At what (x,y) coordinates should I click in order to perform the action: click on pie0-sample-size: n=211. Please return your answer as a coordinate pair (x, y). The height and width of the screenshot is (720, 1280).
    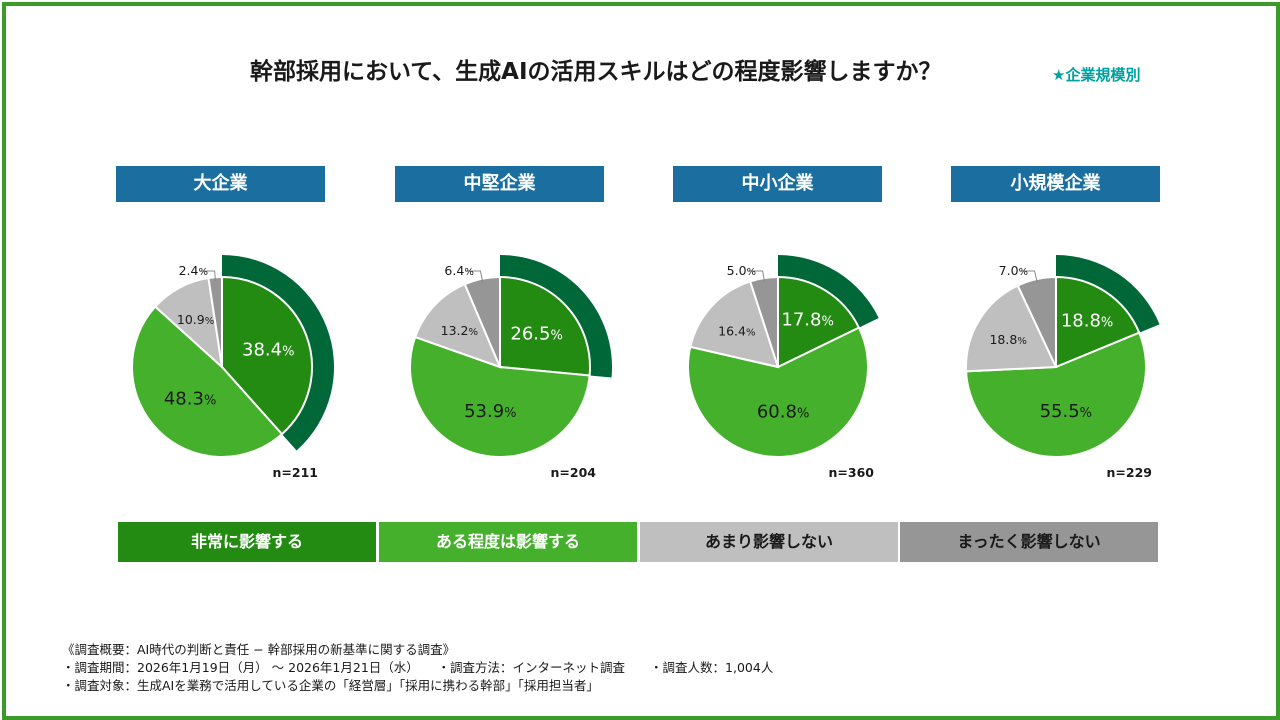
    Looking at the image, I should click on (295, 472).